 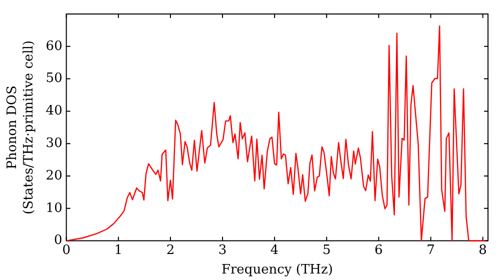 What do you see at coordinates (54, 208) in the screenshot?
I see `y-tick-label: 10` at bounding box center [54, 208].